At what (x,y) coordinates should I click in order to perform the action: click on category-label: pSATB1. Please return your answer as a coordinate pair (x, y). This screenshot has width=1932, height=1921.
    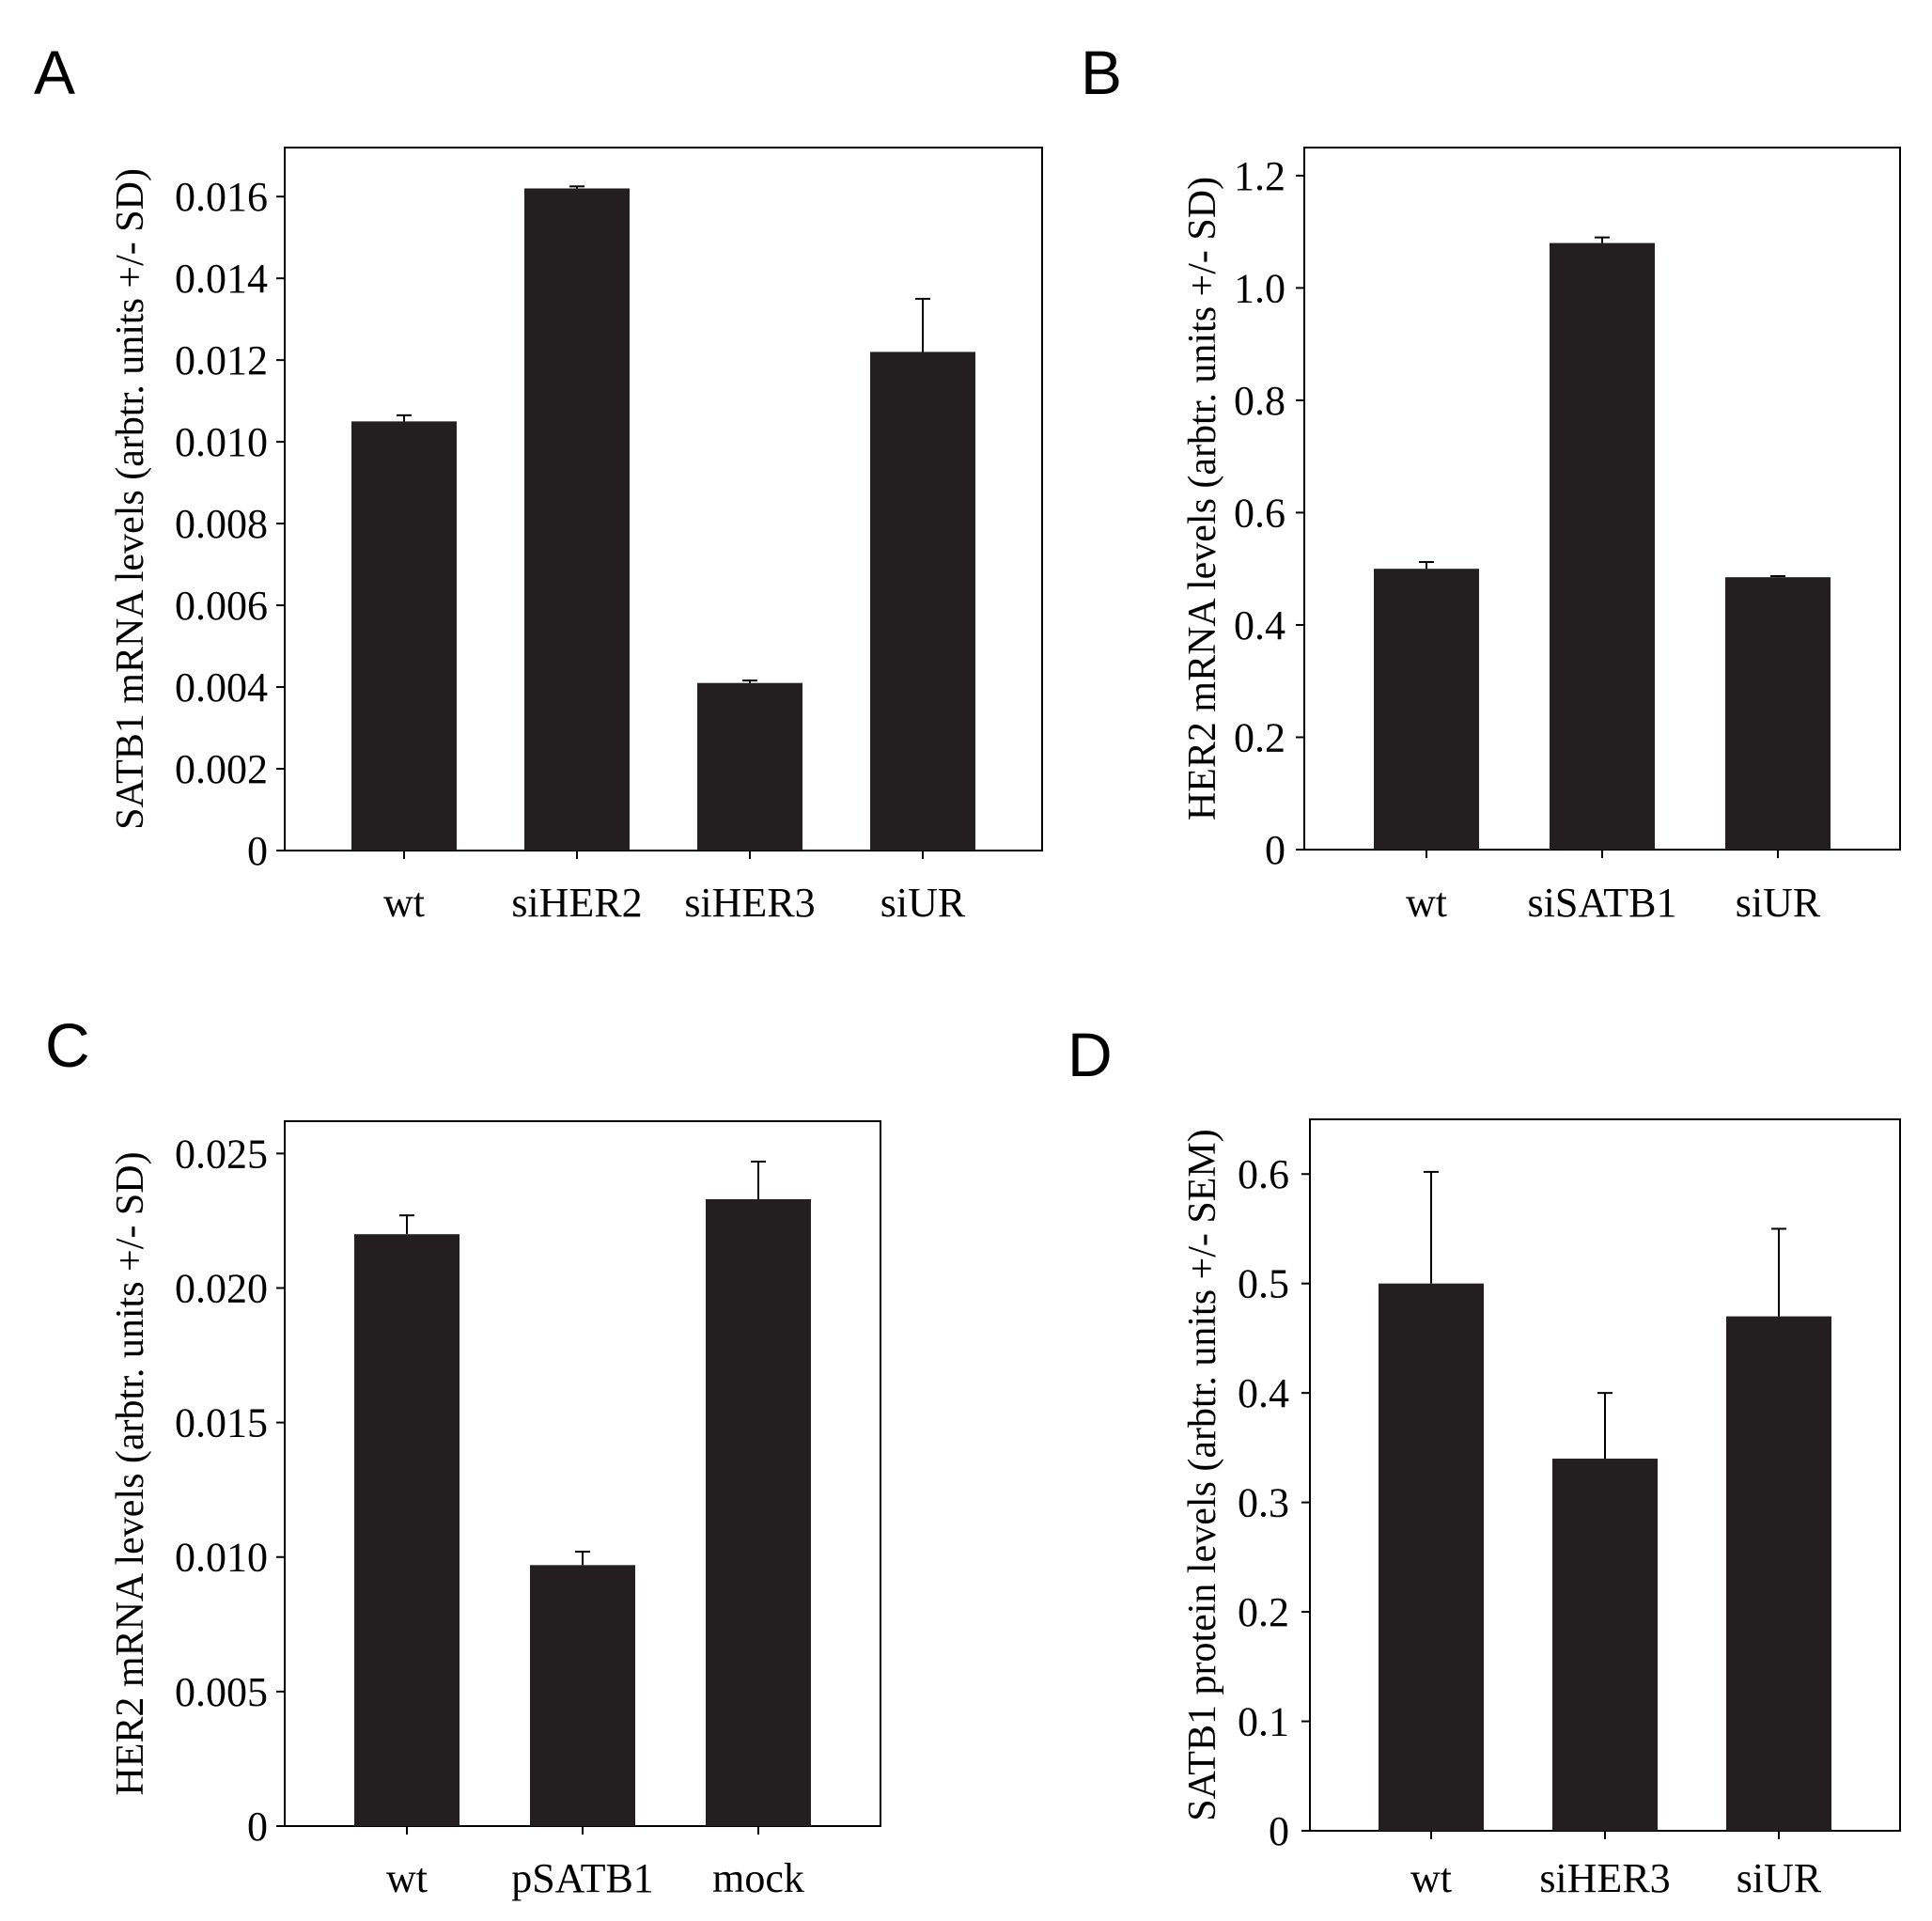
    Looking at the image, I should click on (582, 1878).